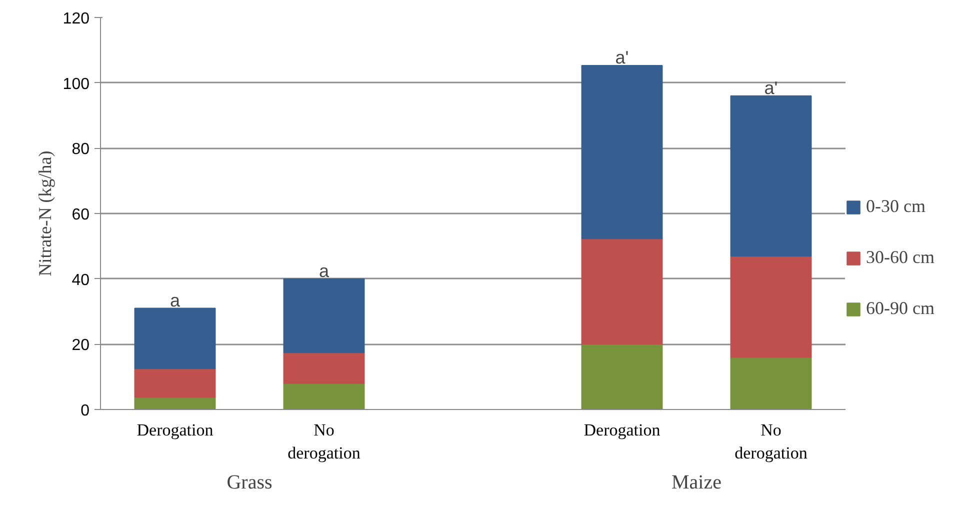  I want to click on legend-label: 60-90 cm, so click(900, 308).